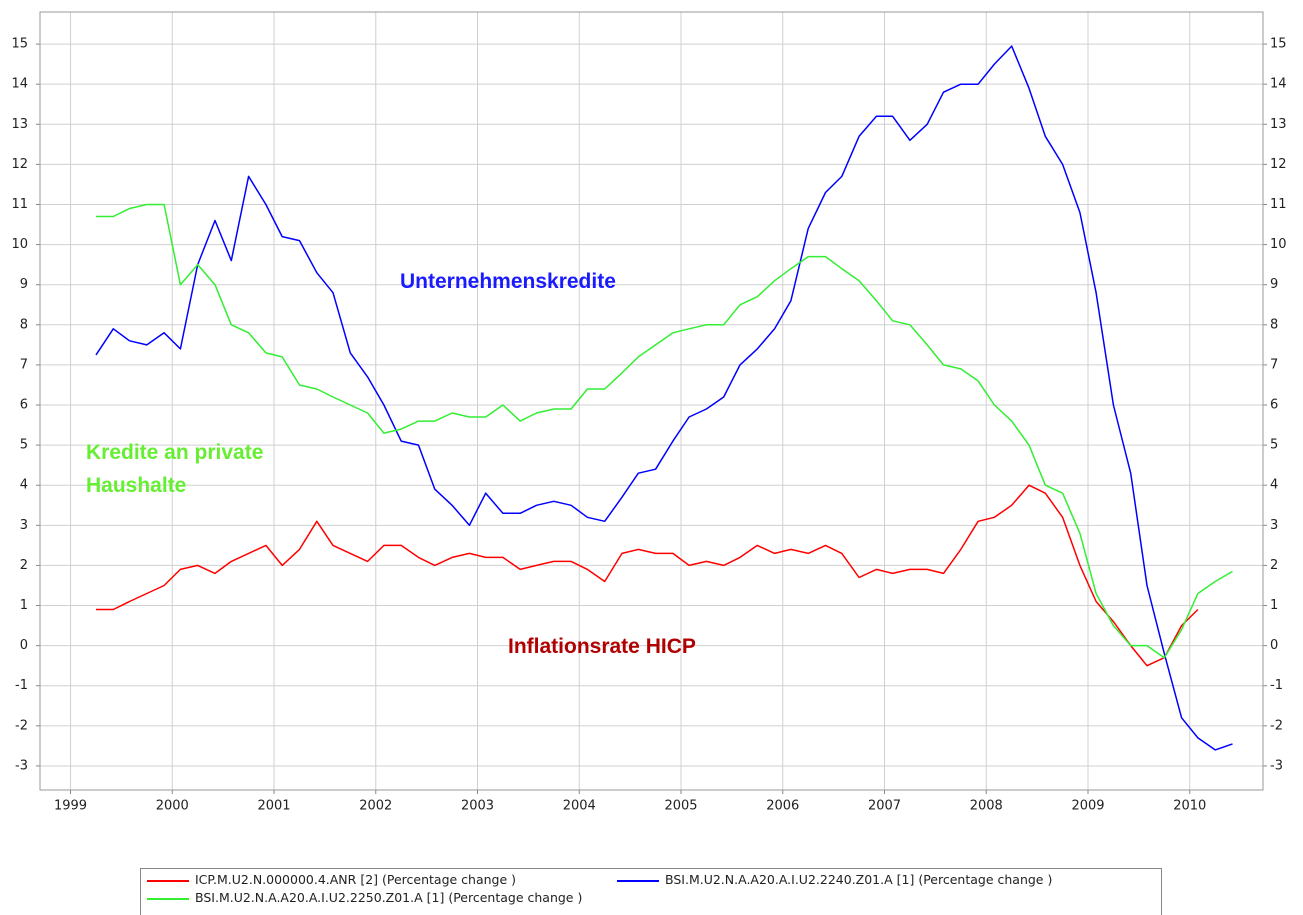  What do you see at coordinates (19, 44) in the screenshot?
I see `y-tick-label: 15` at bounding box center [19, 44].